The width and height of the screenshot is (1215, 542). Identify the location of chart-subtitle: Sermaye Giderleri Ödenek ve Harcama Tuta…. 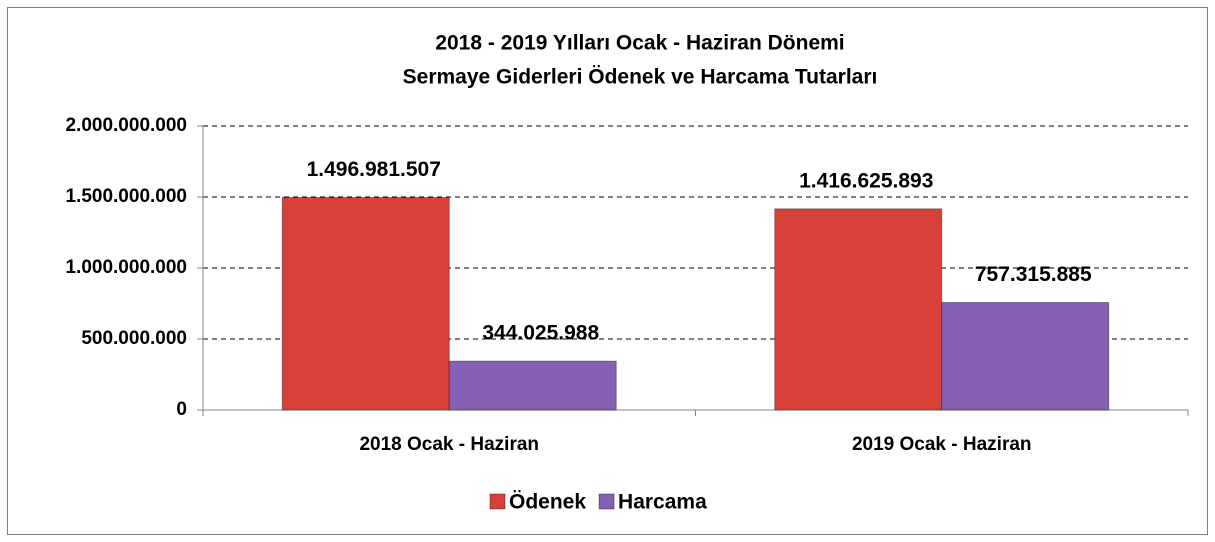
(640, 77).